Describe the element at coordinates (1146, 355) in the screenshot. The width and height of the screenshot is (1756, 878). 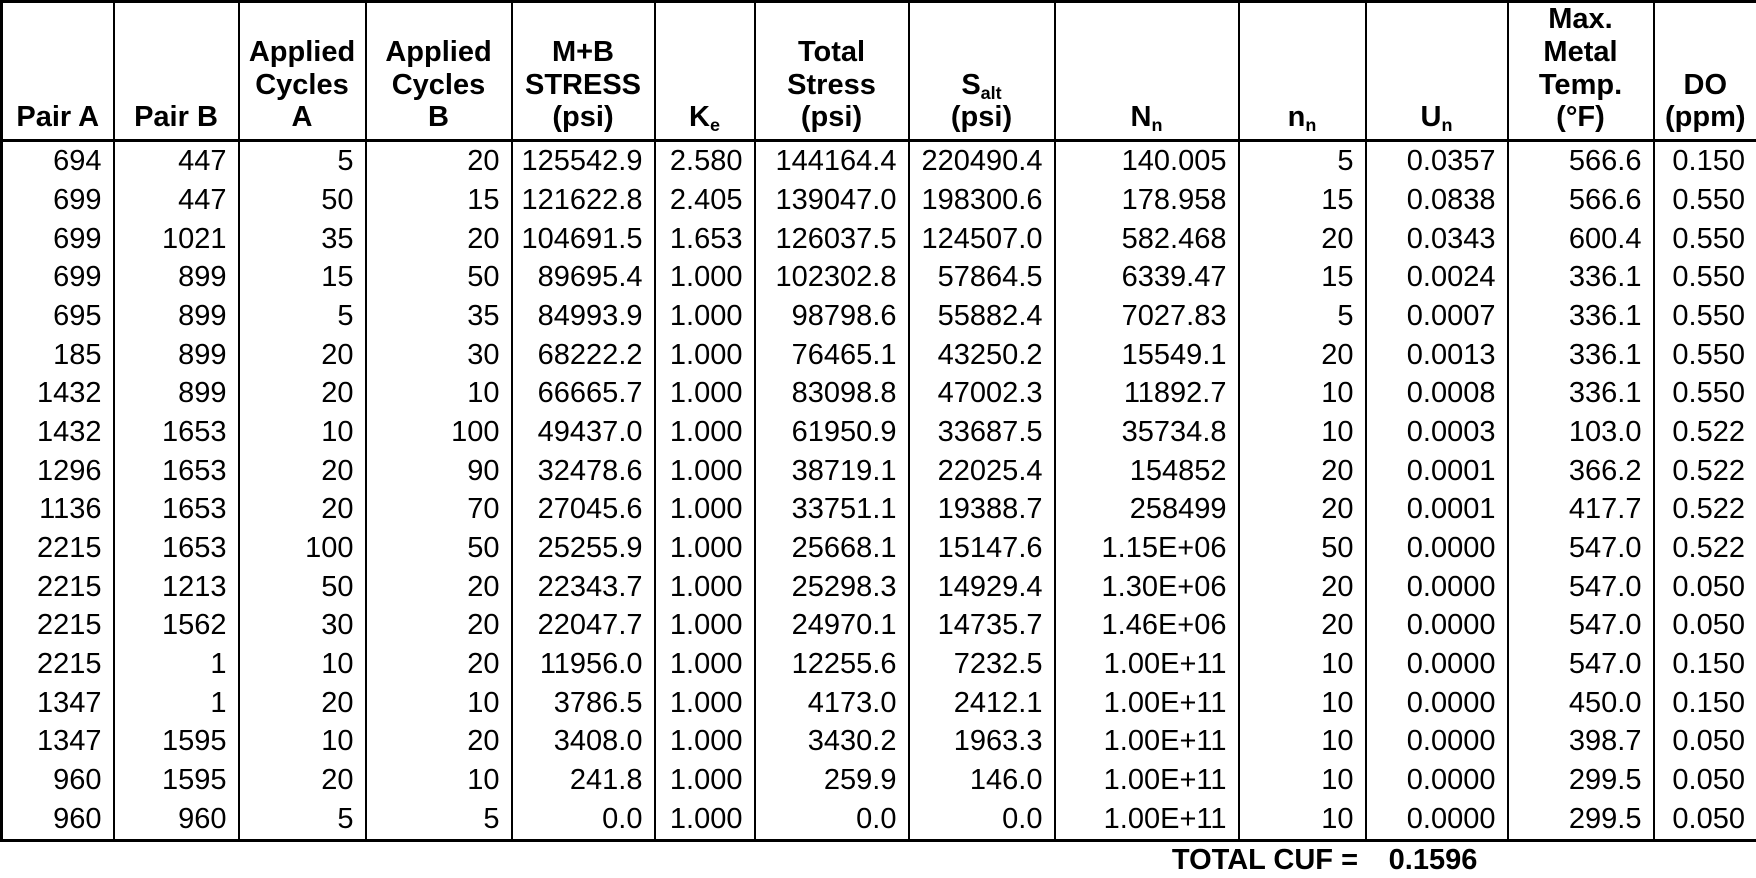
I see `data-cell-nn-allowable: 15549.1` at that location.